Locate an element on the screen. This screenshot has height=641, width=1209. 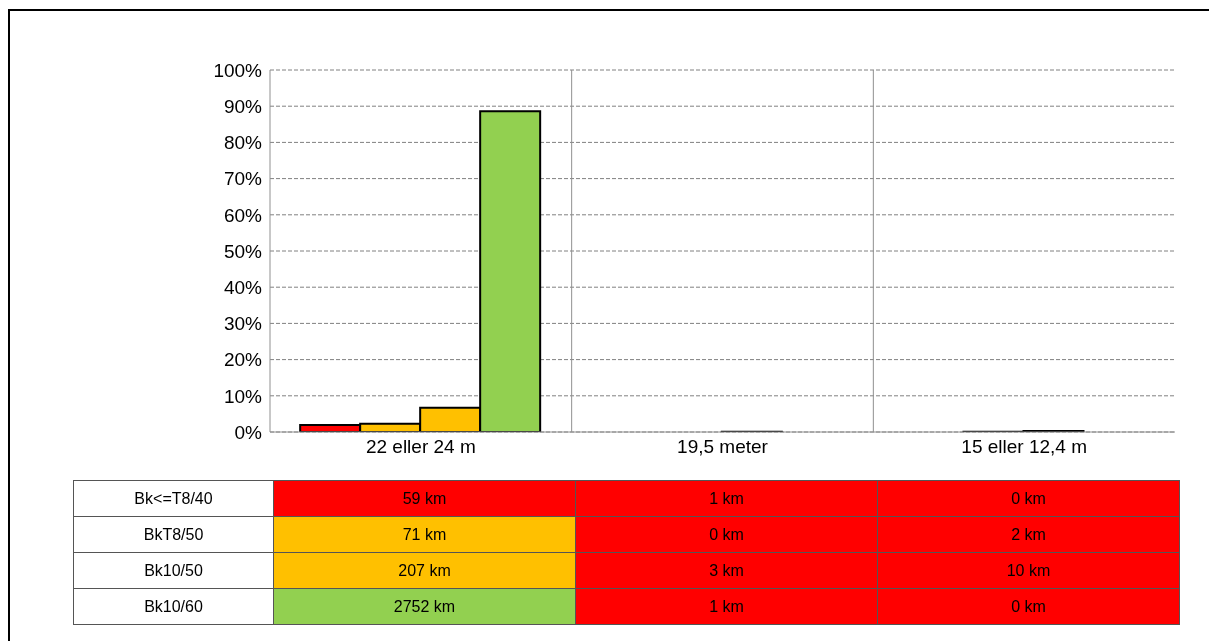
category-label: BkT8/50 is located at coordinates (173, 534).